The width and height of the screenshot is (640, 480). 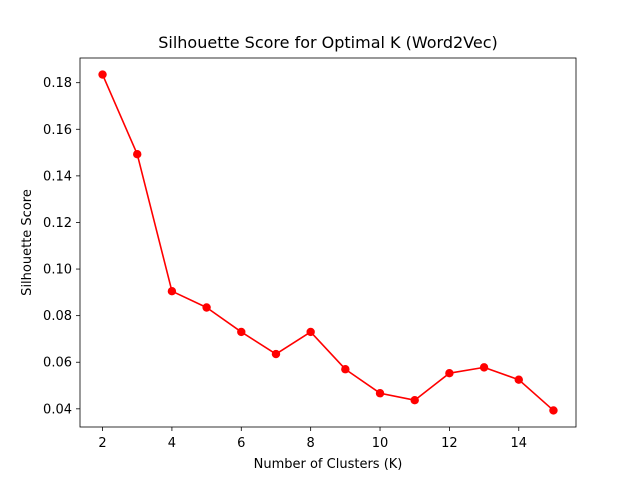 I want to click on y-tick-label: 0.14, so click(x=57, y=176).